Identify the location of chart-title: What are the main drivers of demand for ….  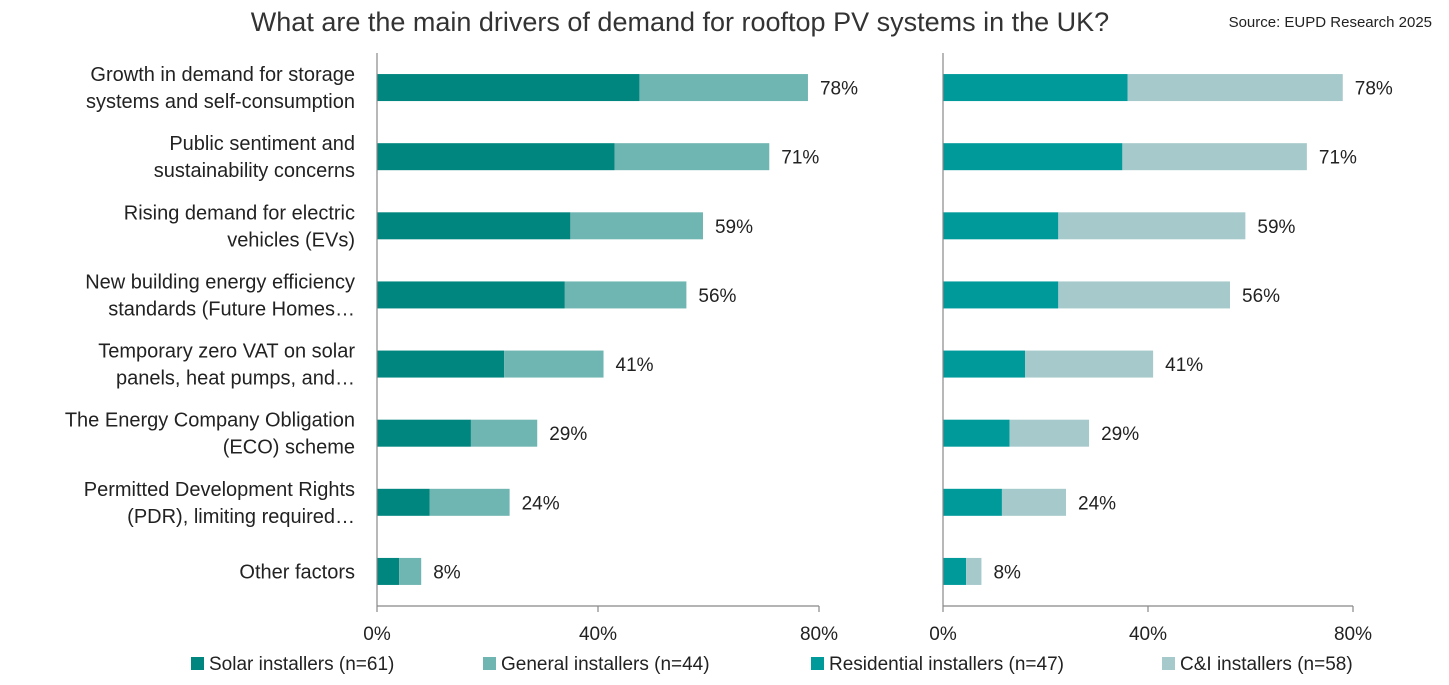
(680, 22).